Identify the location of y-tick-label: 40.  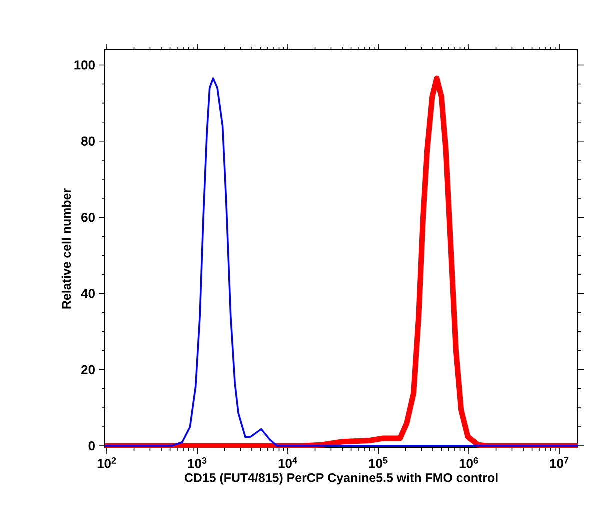
(88, 293).